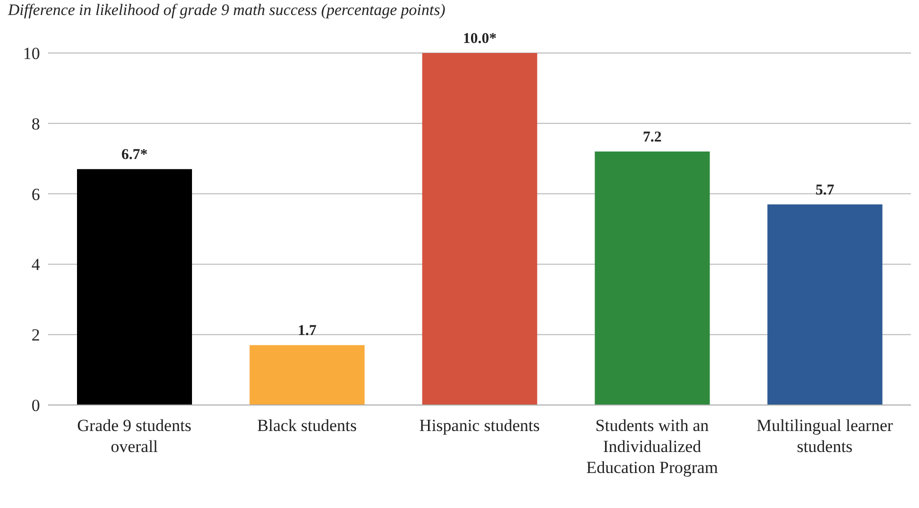  Describe the element at coordinates (227, 11) in the screenshot. I see `chart-title: Difference in likelihood of grade 9 math success (percentage points)` at that location.